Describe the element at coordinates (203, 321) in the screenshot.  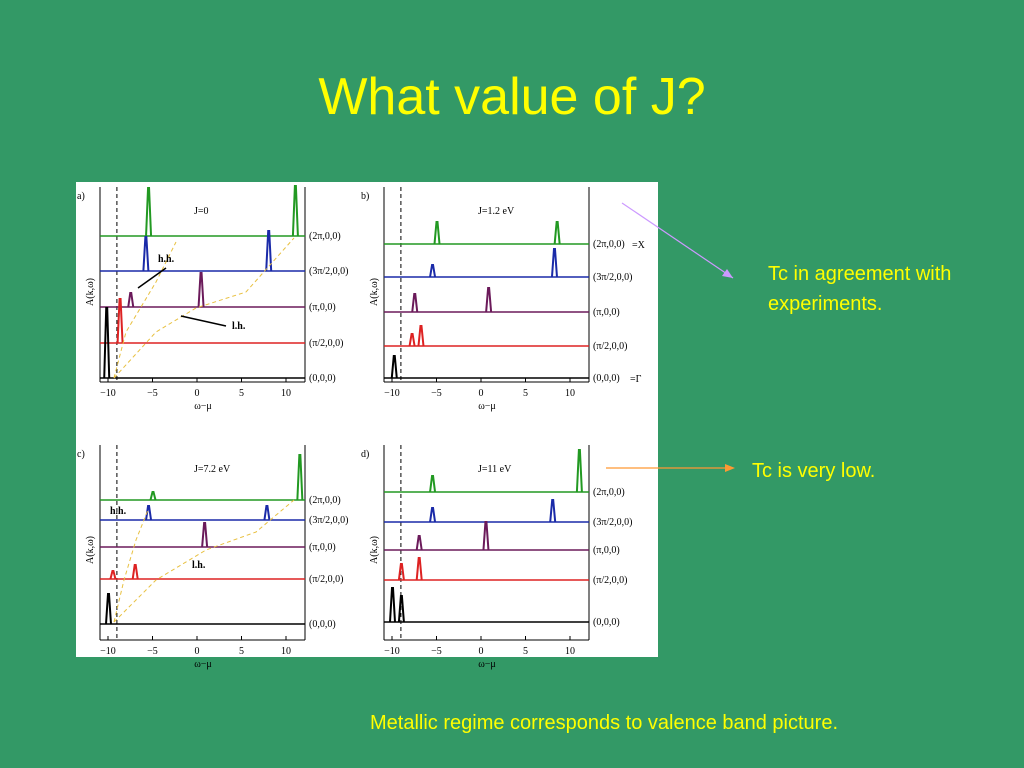
I see `annotation-arrow` at that location.